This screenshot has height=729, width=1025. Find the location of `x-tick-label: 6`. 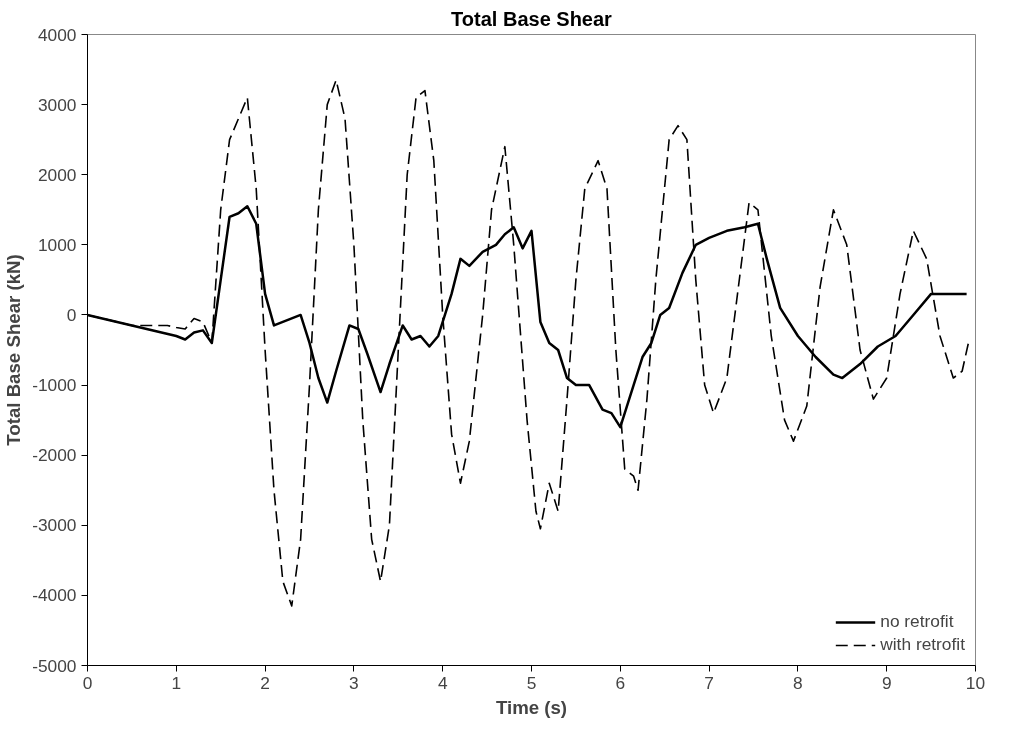

x-tick-label: 6 is located at coordinates (620, 682).